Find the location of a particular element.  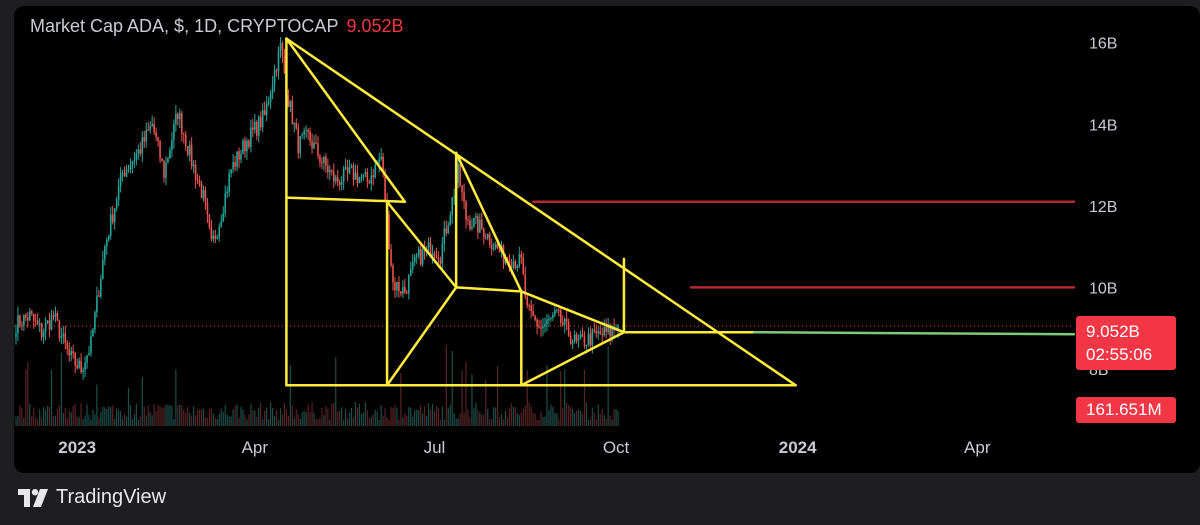

x-tick-label: Oct is located at coordinates (616, 447).